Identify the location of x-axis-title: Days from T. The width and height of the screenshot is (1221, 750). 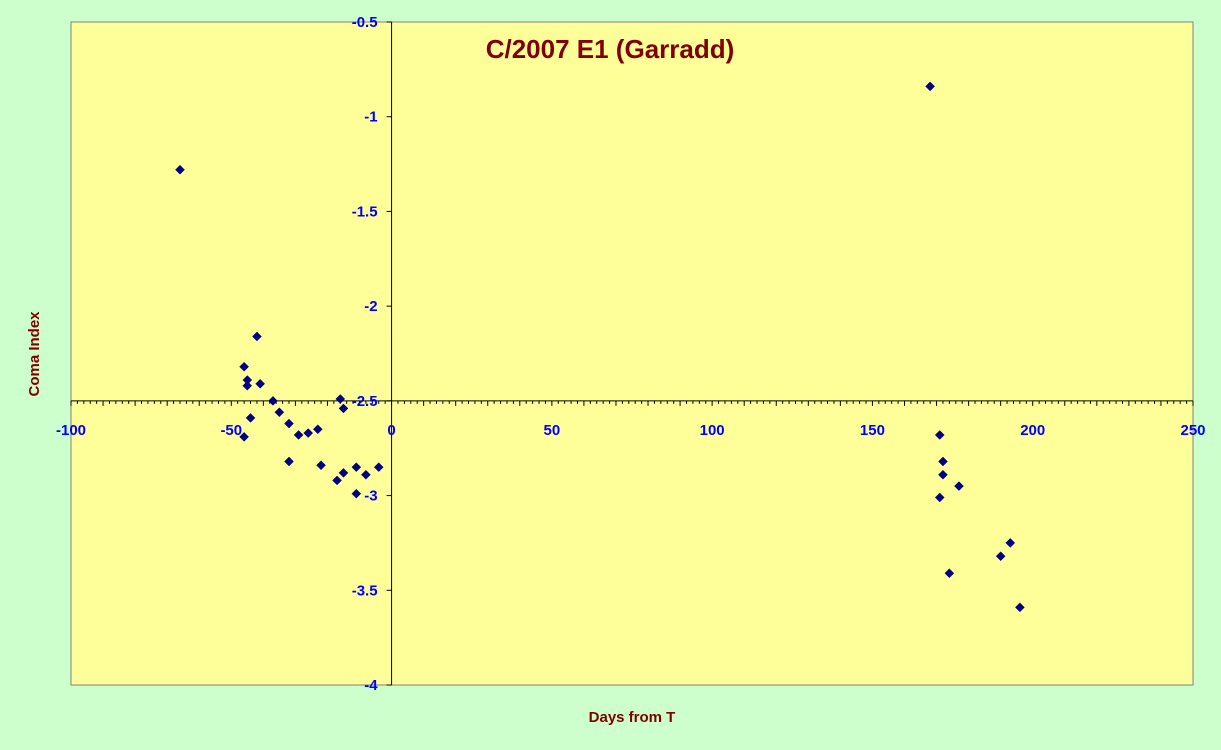
(632, 717).